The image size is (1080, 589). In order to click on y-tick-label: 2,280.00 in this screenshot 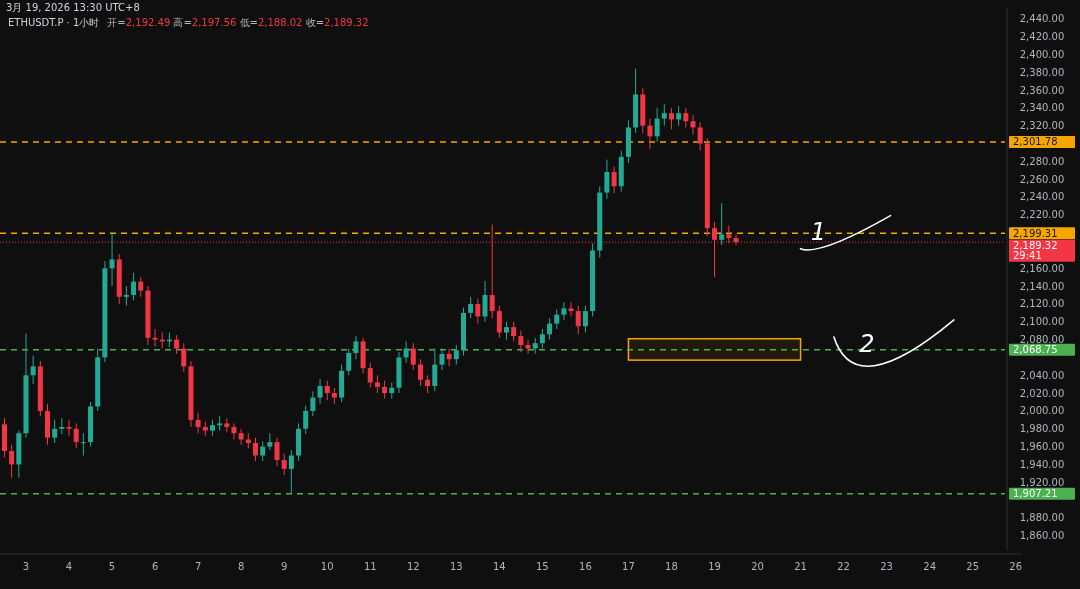, I will do `click(1042, 161)`.